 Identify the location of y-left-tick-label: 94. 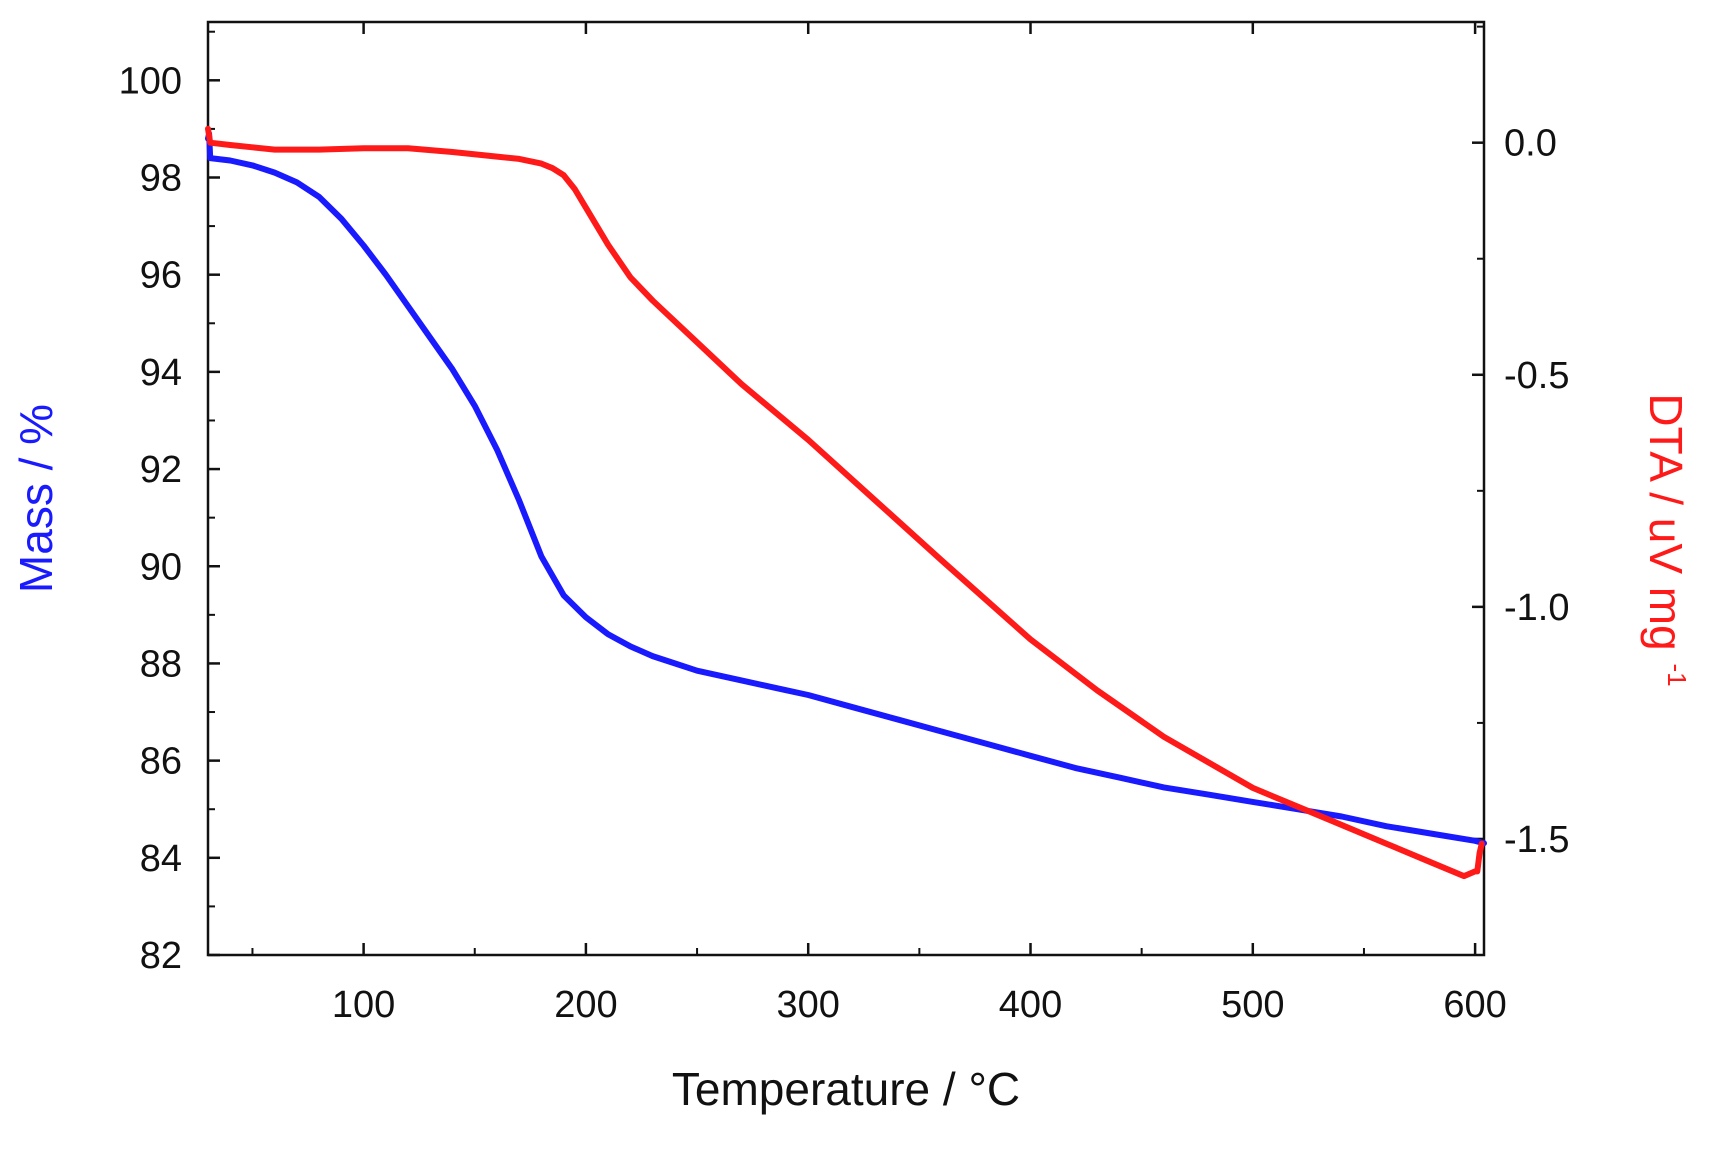
(161, 373).